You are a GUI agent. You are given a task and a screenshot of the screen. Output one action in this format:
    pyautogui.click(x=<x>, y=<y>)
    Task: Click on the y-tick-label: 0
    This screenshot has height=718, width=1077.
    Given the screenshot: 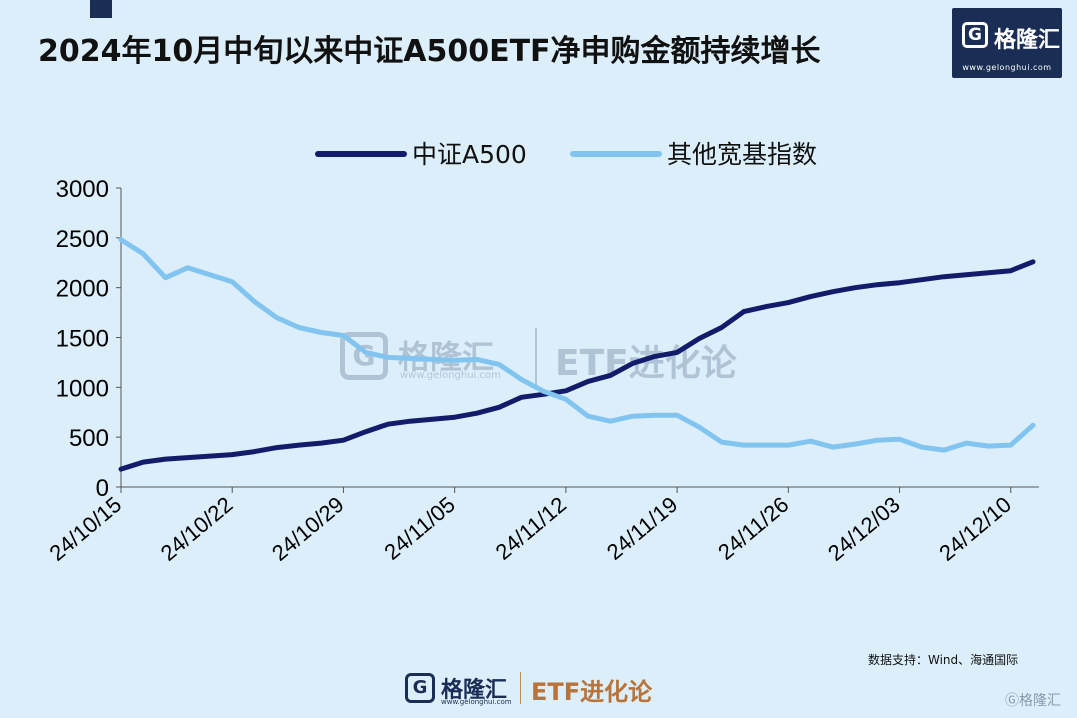 What is the action you would take?
    pyautogui.click(x=102, y=488)
    